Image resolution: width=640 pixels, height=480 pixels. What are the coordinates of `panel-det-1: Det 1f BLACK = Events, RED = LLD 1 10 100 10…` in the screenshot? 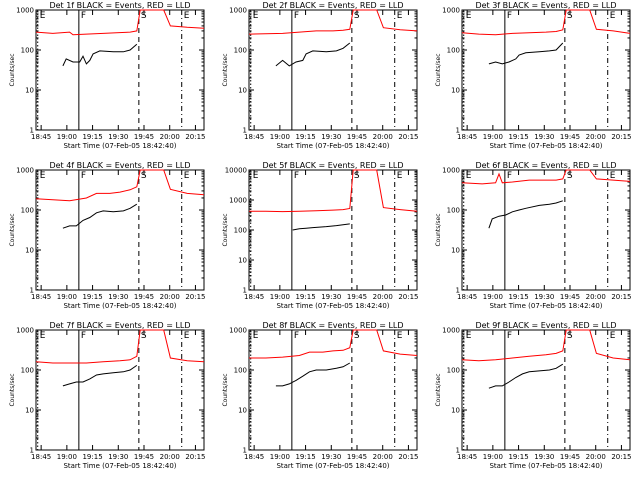 It's located at (107, 75).